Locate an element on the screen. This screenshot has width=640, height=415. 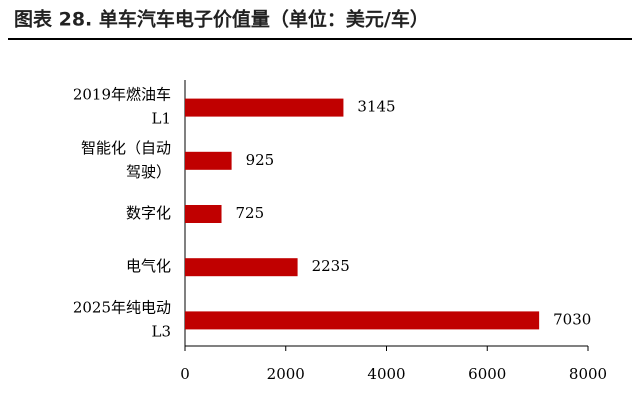
y-tick-label: 电气化 is located at coordinates (148, 266).